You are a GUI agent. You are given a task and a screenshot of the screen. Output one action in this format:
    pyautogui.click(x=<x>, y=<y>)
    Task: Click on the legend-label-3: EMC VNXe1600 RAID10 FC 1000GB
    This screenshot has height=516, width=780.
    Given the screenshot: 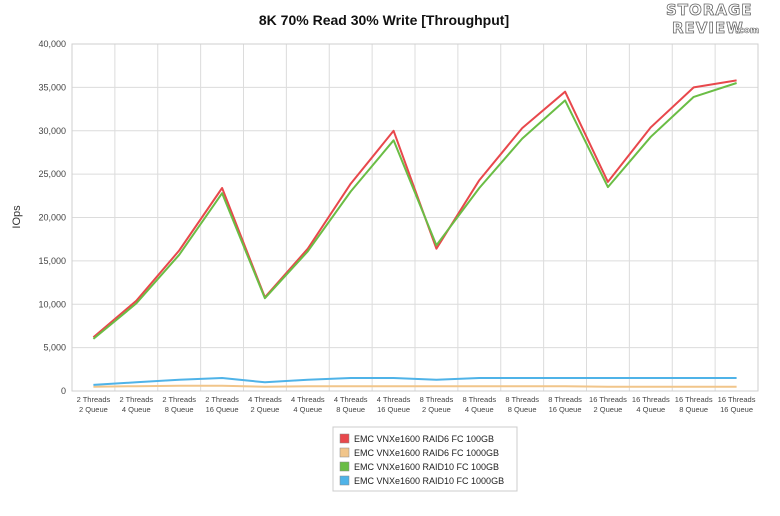 What is the action you would take?
    pyautogui.click(x=429, y=481)
    